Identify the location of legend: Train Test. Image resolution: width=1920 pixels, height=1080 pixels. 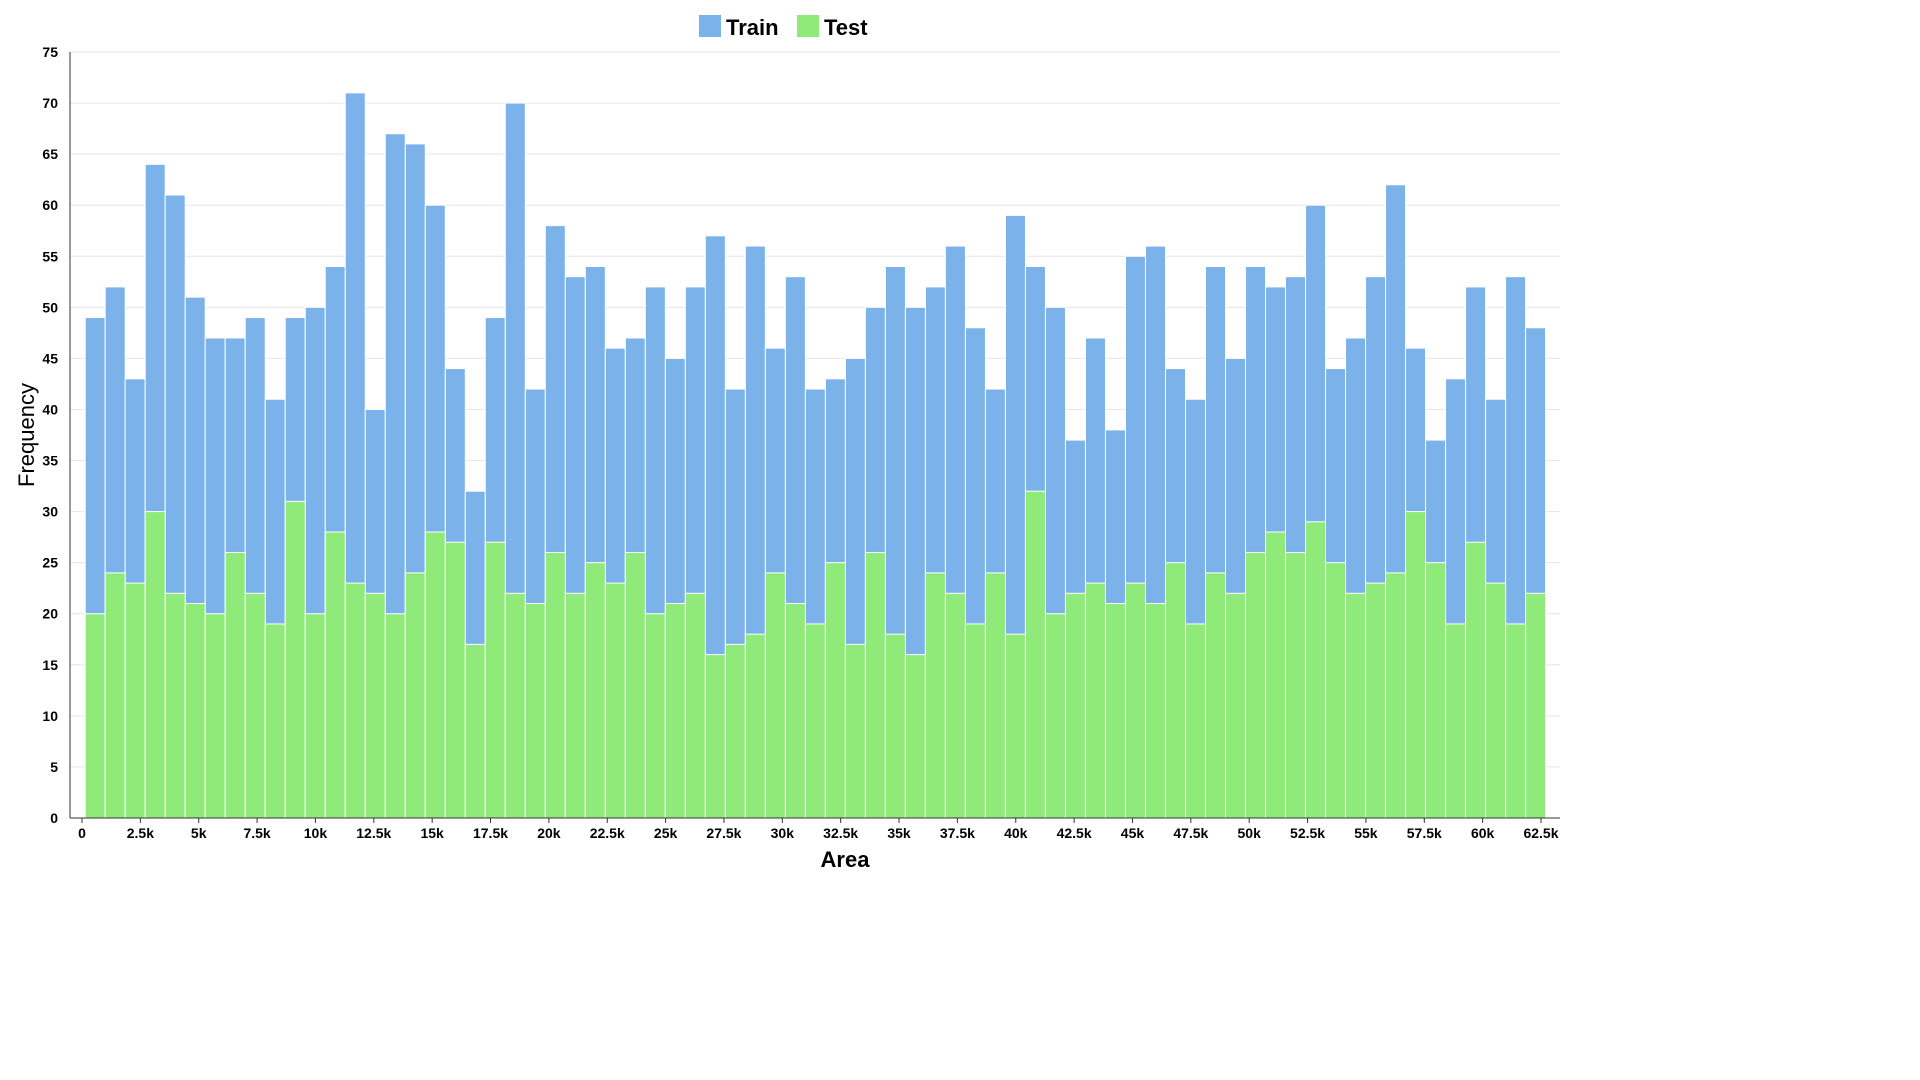
(783, 27).